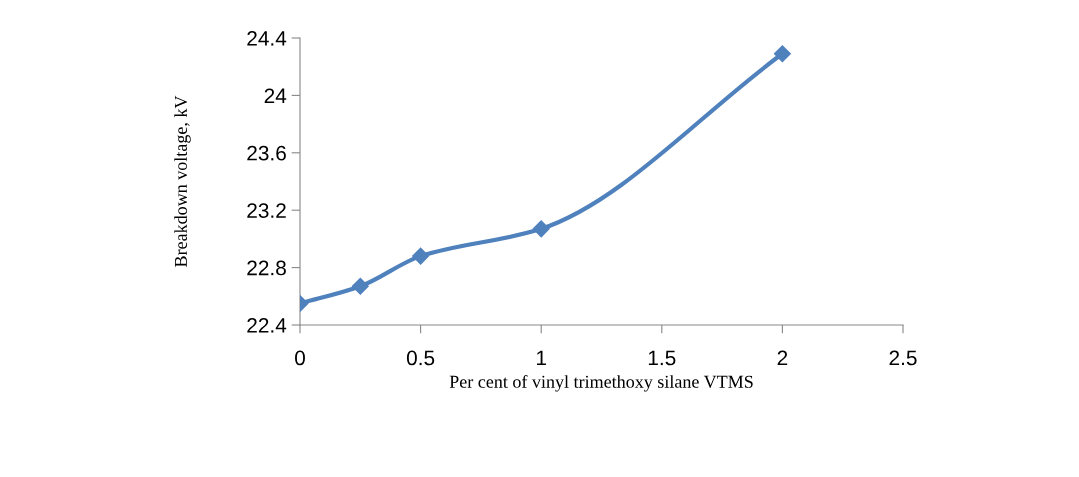 The width and height of the screenshot is (1079, 477). Describe the element at coordinates (266, 153) in the screenshot. I see `y-tick-label: 23.6` at that location.